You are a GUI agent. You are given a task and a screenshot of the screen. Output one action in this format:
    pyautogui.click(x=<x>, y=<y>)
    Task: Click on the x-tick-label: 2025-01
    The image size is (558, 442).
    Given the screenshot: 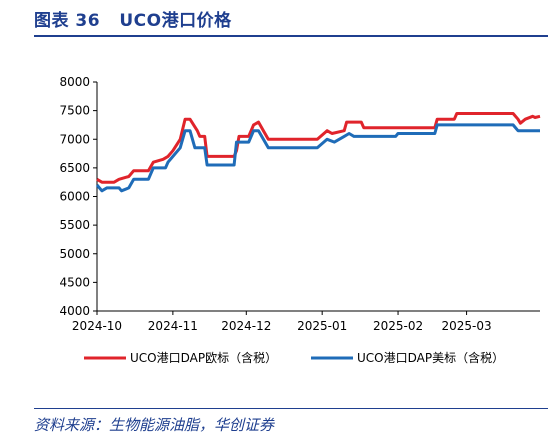 What is the action you would take?
    pyautogui.click(x=322, y=326)
    